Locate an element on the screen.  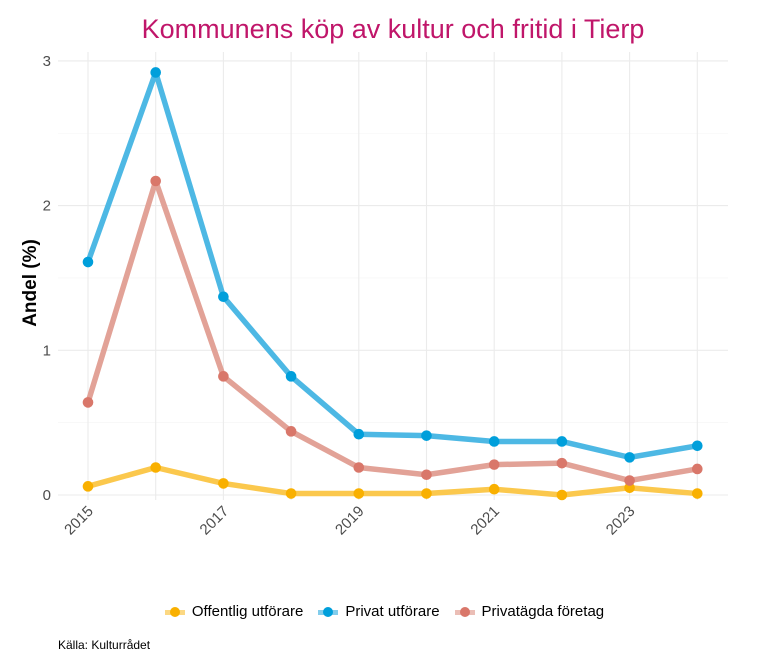
x-tick-label: 2021 is located at coordinates (485, 521).